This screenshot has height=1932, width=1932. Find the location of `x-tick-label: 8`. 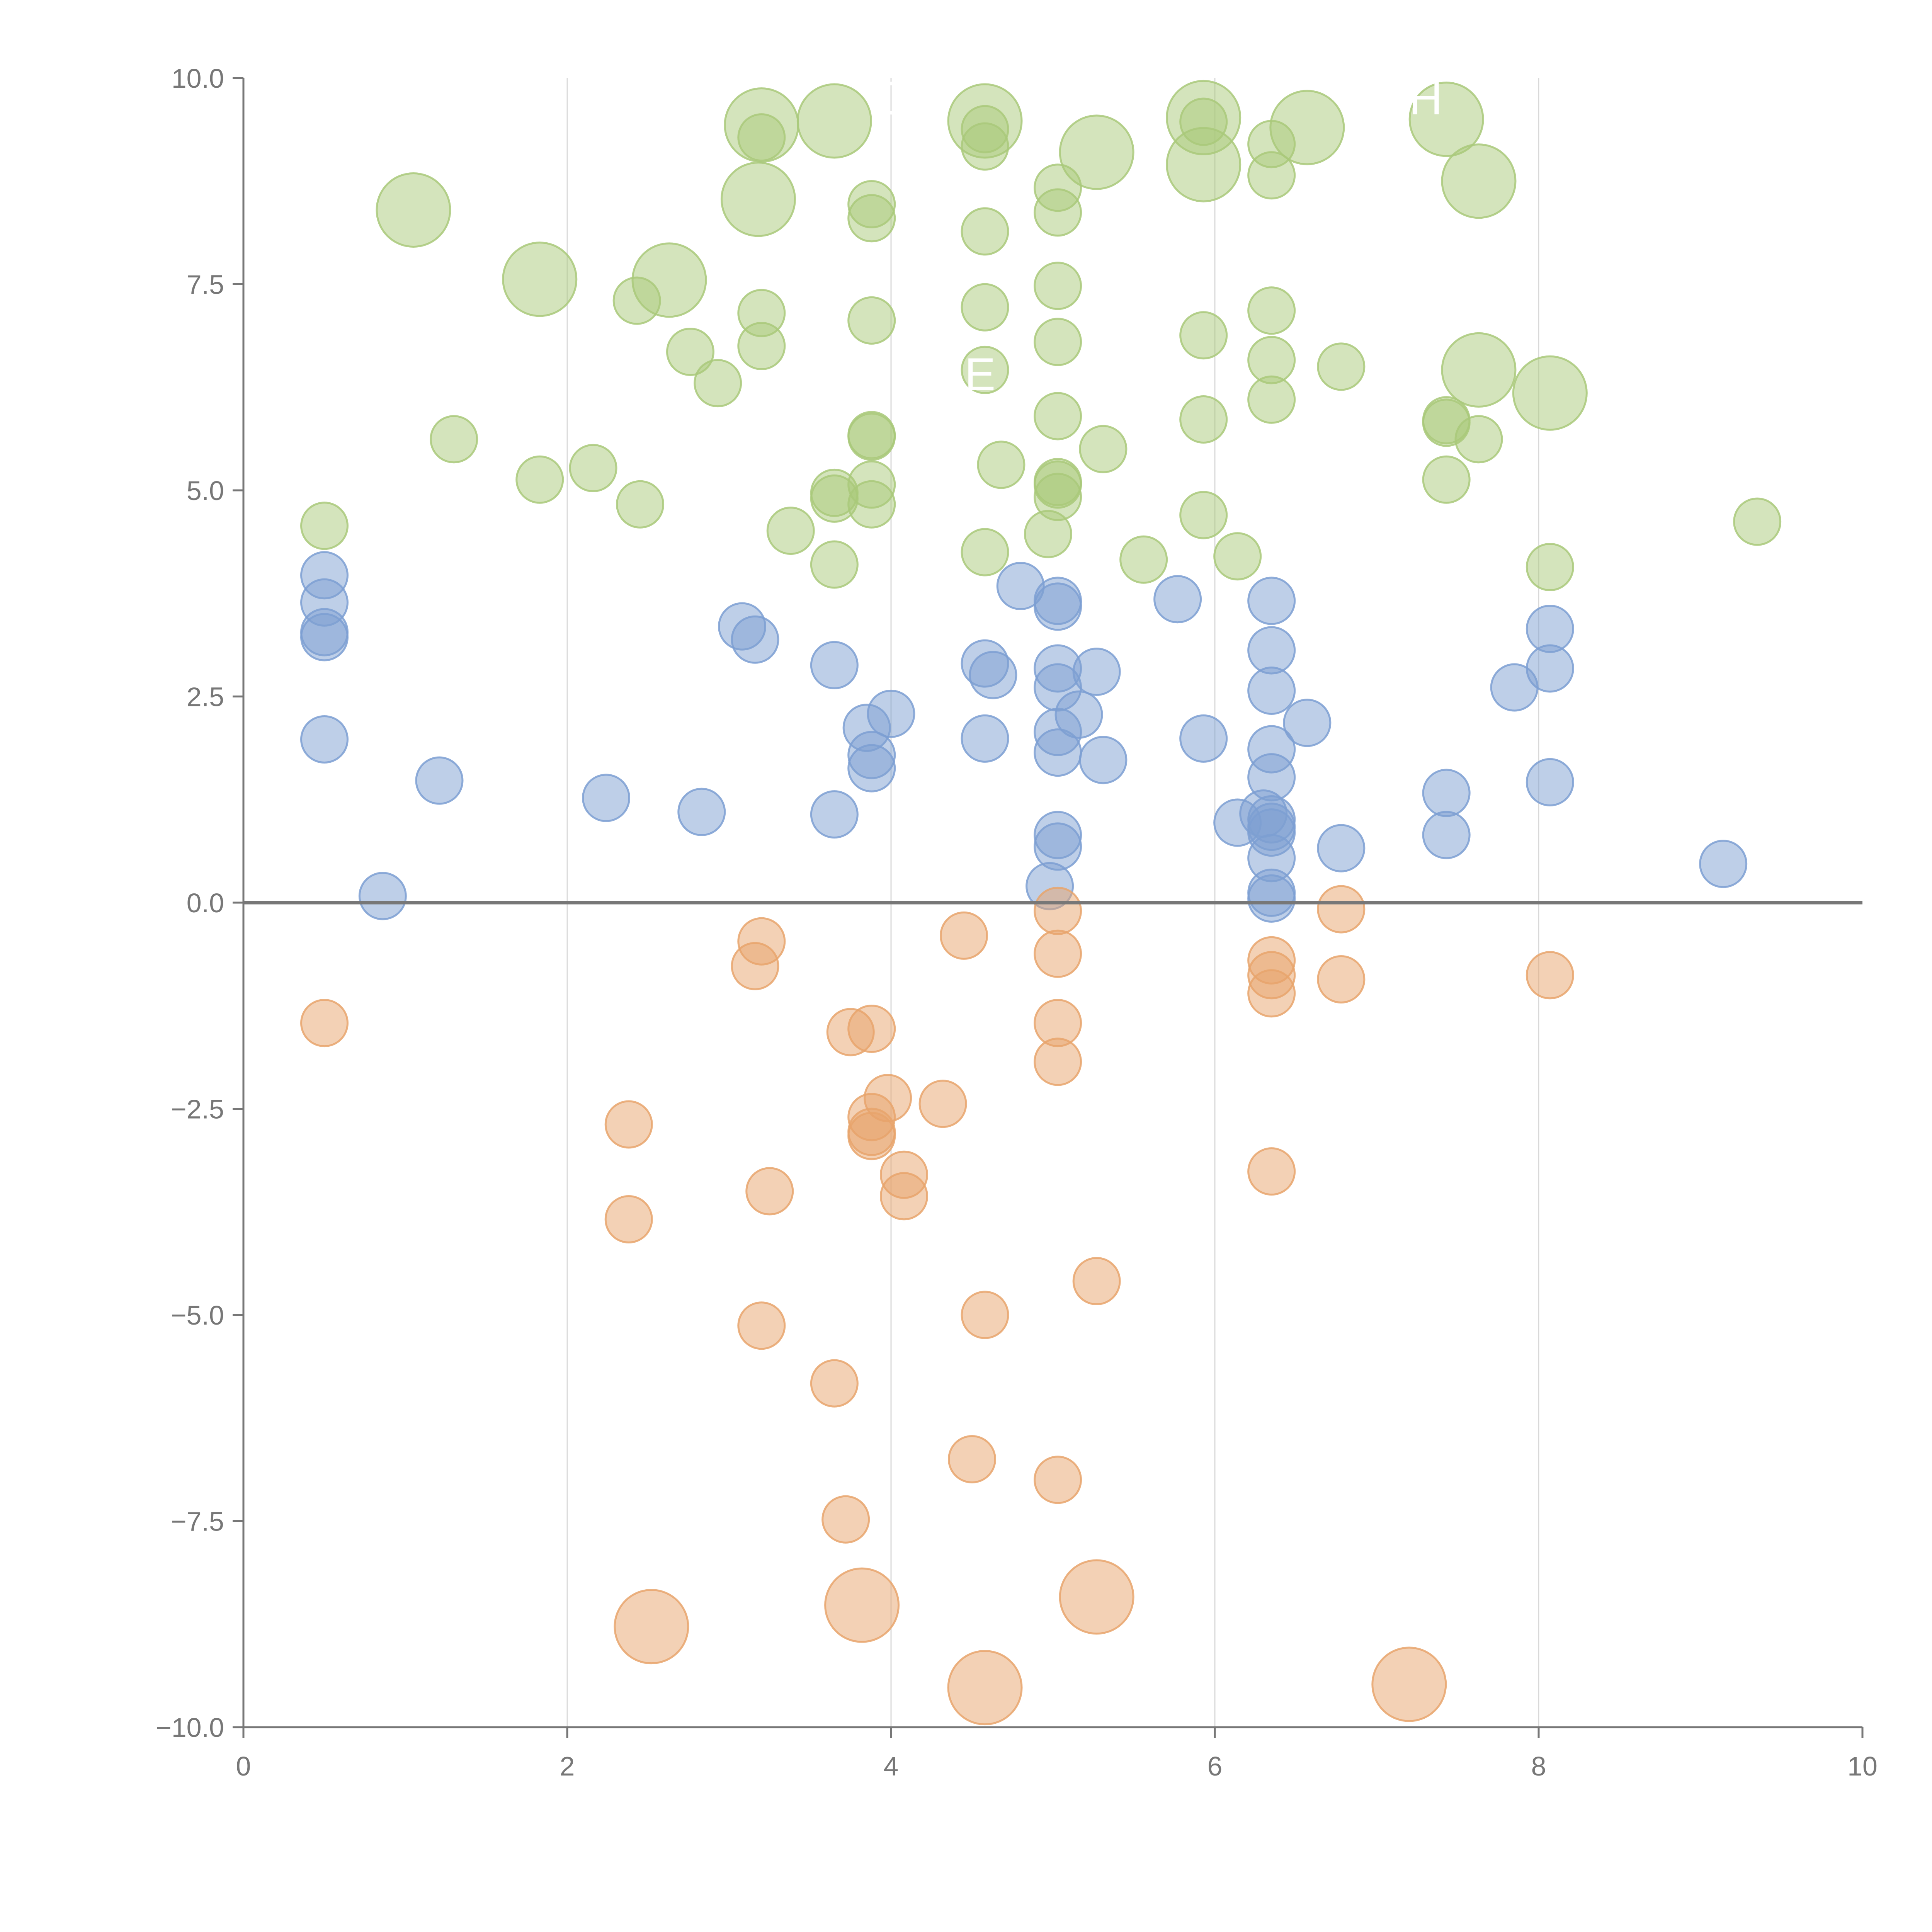

x-tick-label: 8 is located at coordinates (1539, 1766).